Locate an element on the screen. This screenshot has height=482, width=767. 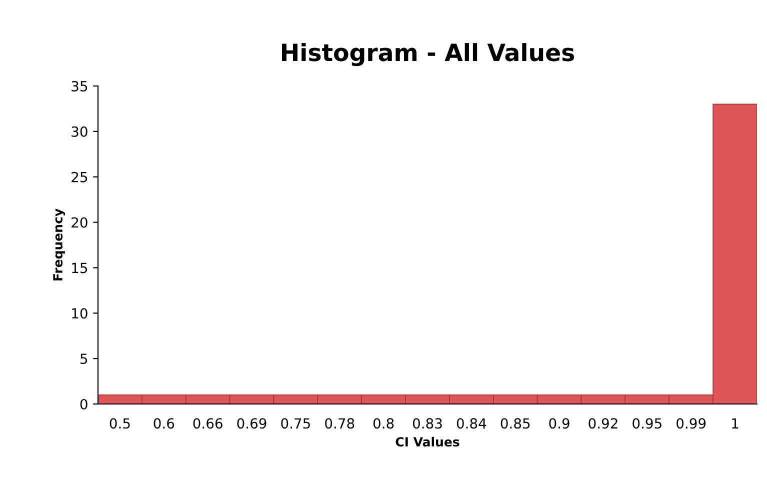
x-tick-label: 0.9 is located at coordinates (559, 423).